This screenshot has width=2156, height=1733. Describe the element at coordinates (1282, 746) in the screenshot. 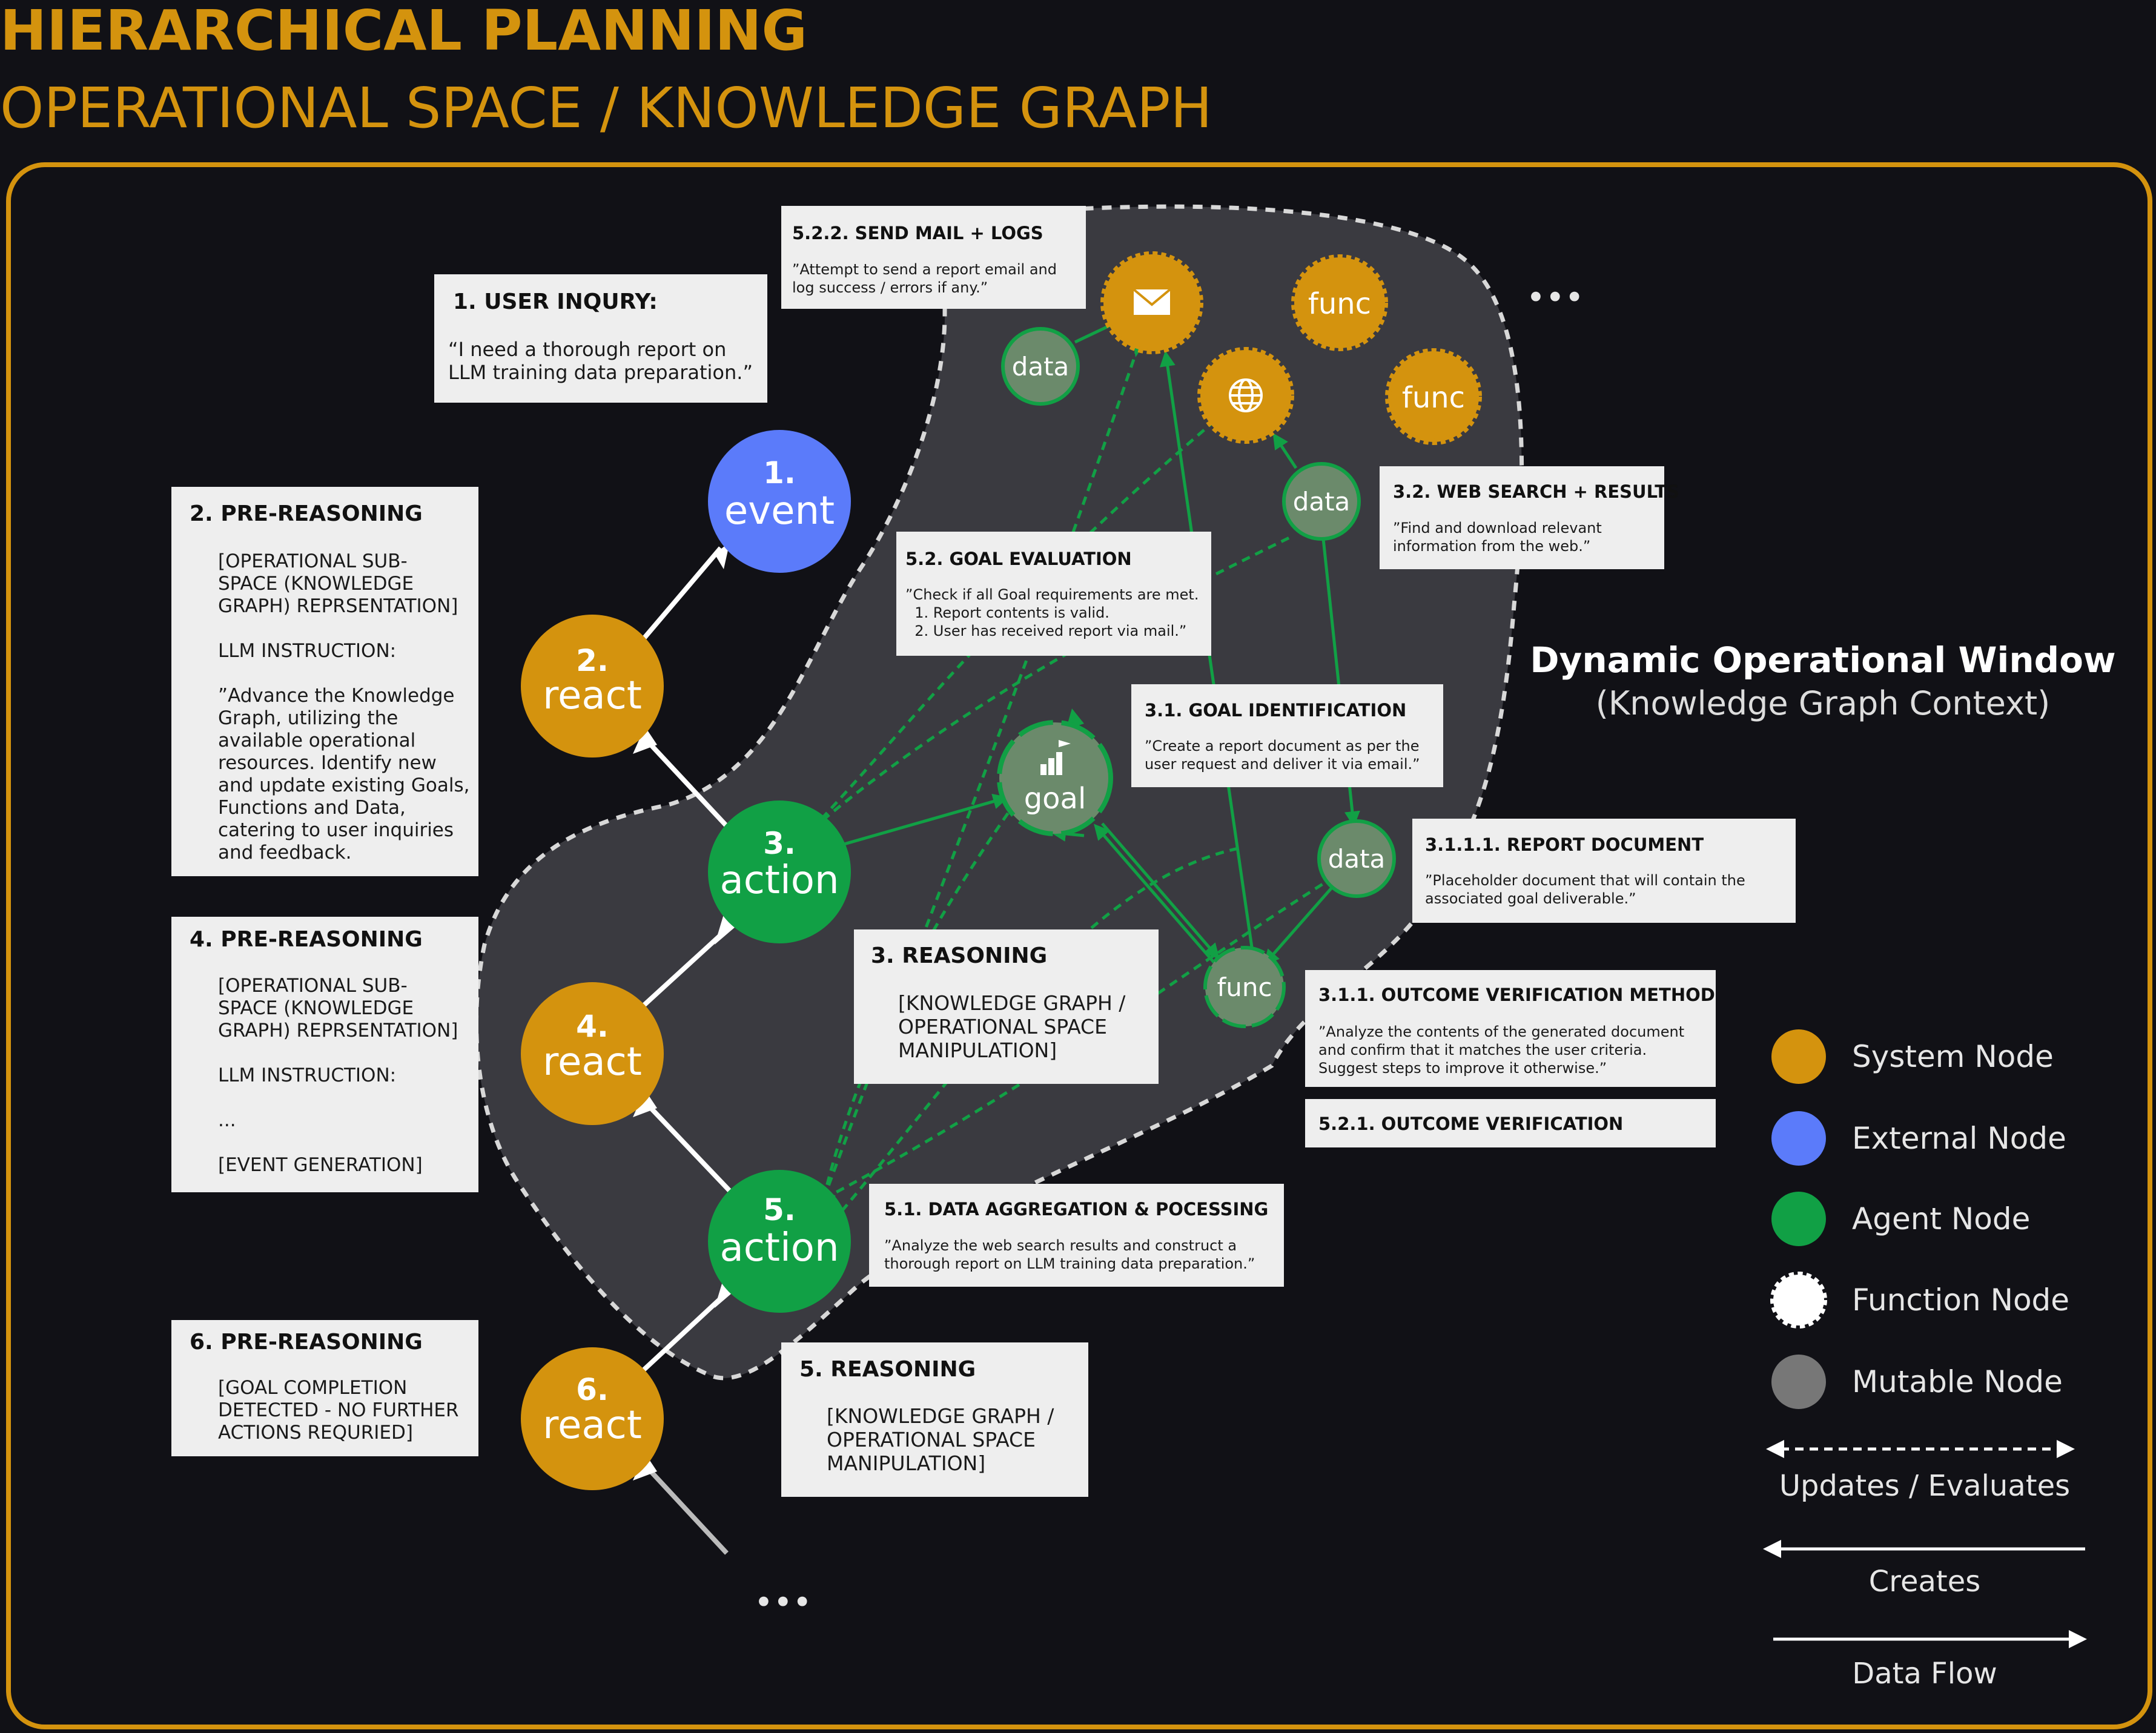

I see `card-goal-id-line: ”Create a report document as per the` at that location.